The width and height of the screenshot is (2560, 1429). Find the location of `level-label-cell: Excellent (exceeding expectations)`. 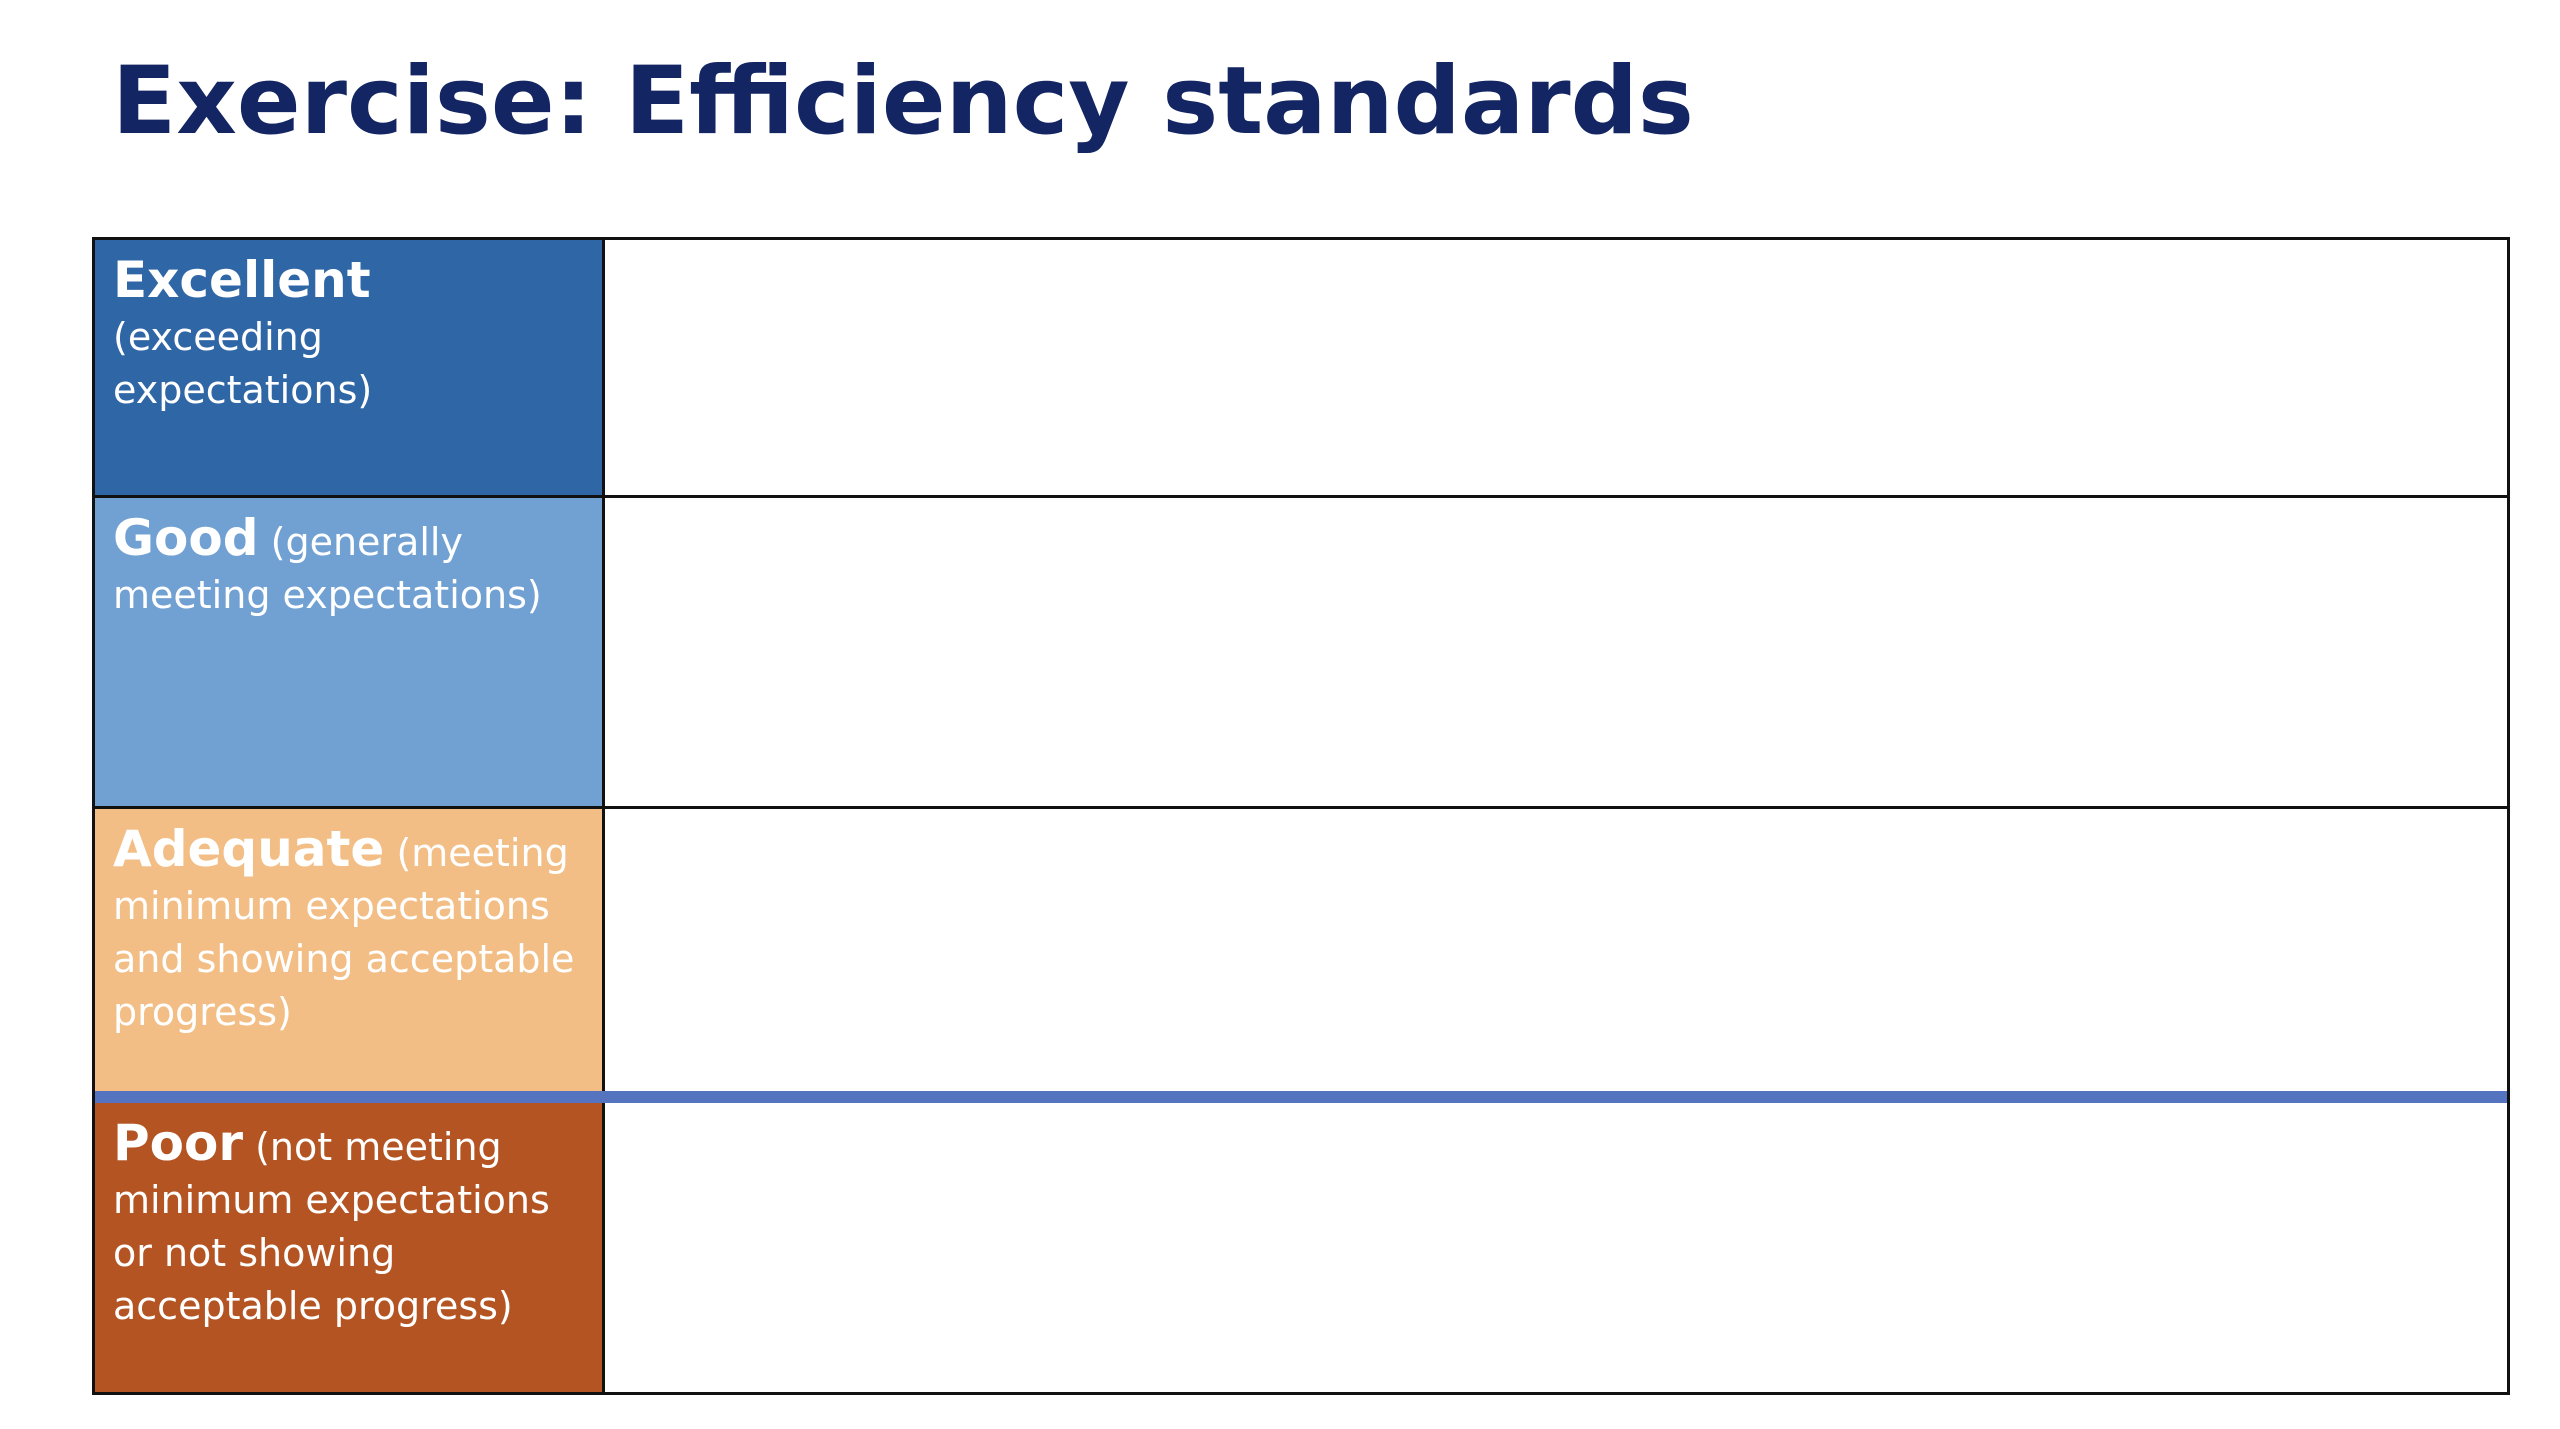

level-label-cell: Excellent (exceeding expectations) is located at coordinates (350, 367).